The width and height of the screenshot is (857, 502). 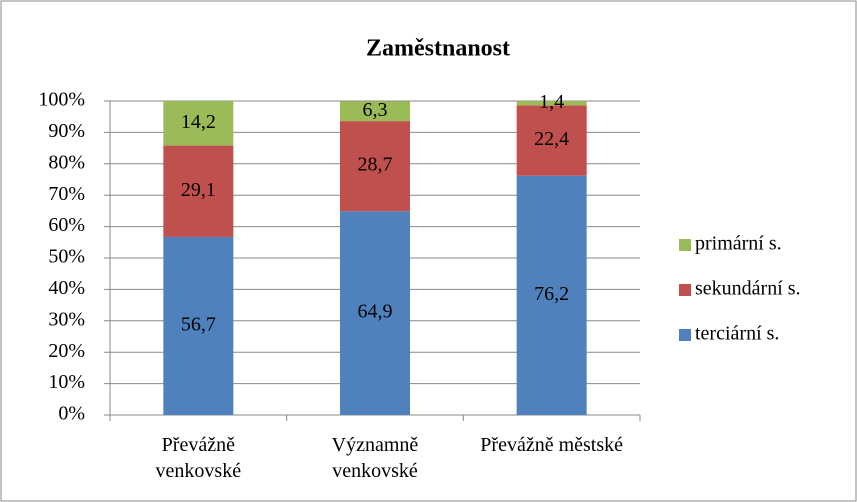 I want to click on data-label: 6,3, so click(x=375, y=110).